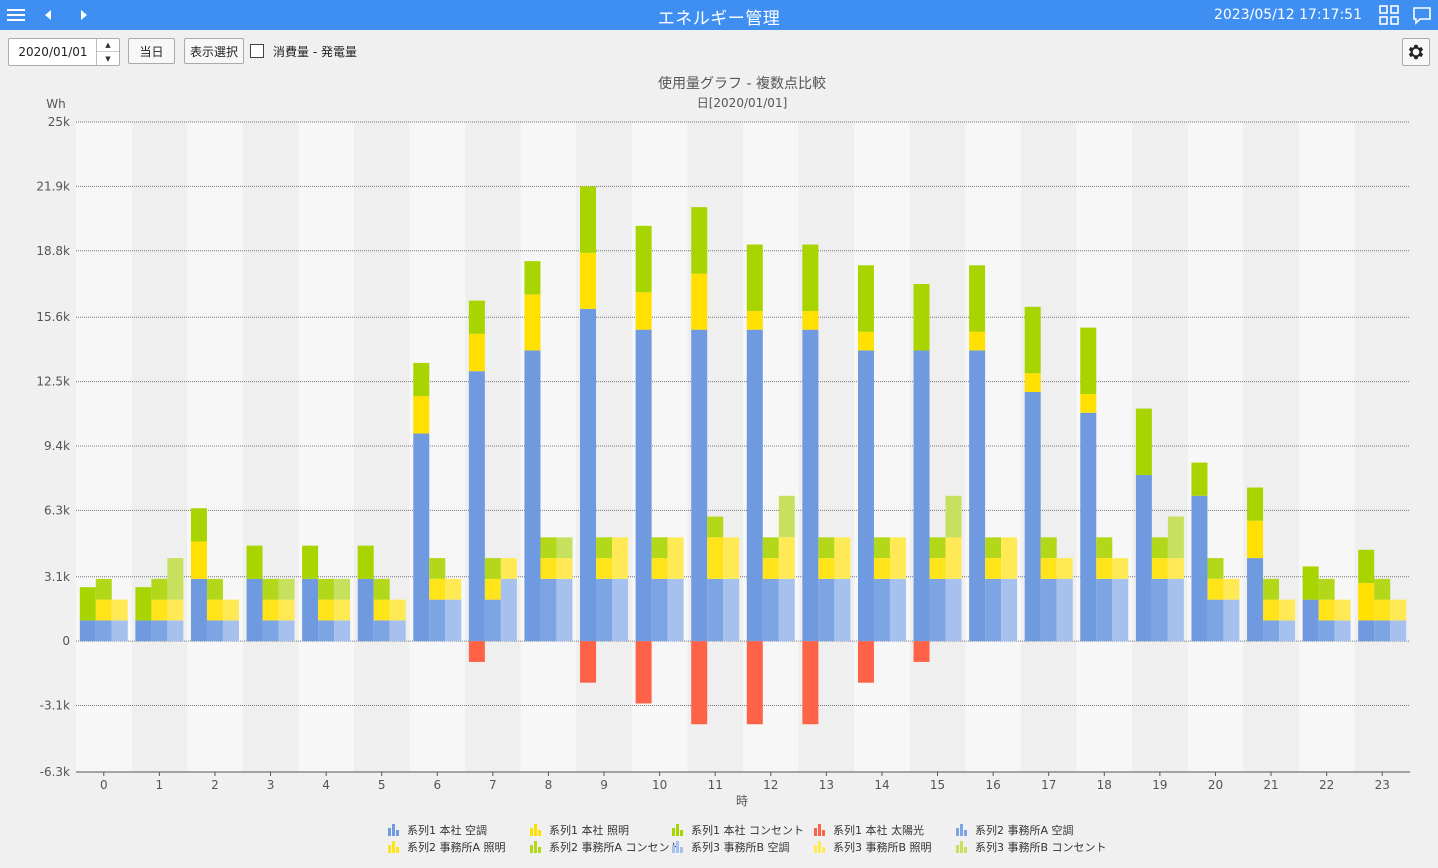 Image resolution: width=1438 pixels, height=868 pixels. I want to click on bar-segment: 系列2 事務所A コンセント 13: 1000, so click(826, 548).